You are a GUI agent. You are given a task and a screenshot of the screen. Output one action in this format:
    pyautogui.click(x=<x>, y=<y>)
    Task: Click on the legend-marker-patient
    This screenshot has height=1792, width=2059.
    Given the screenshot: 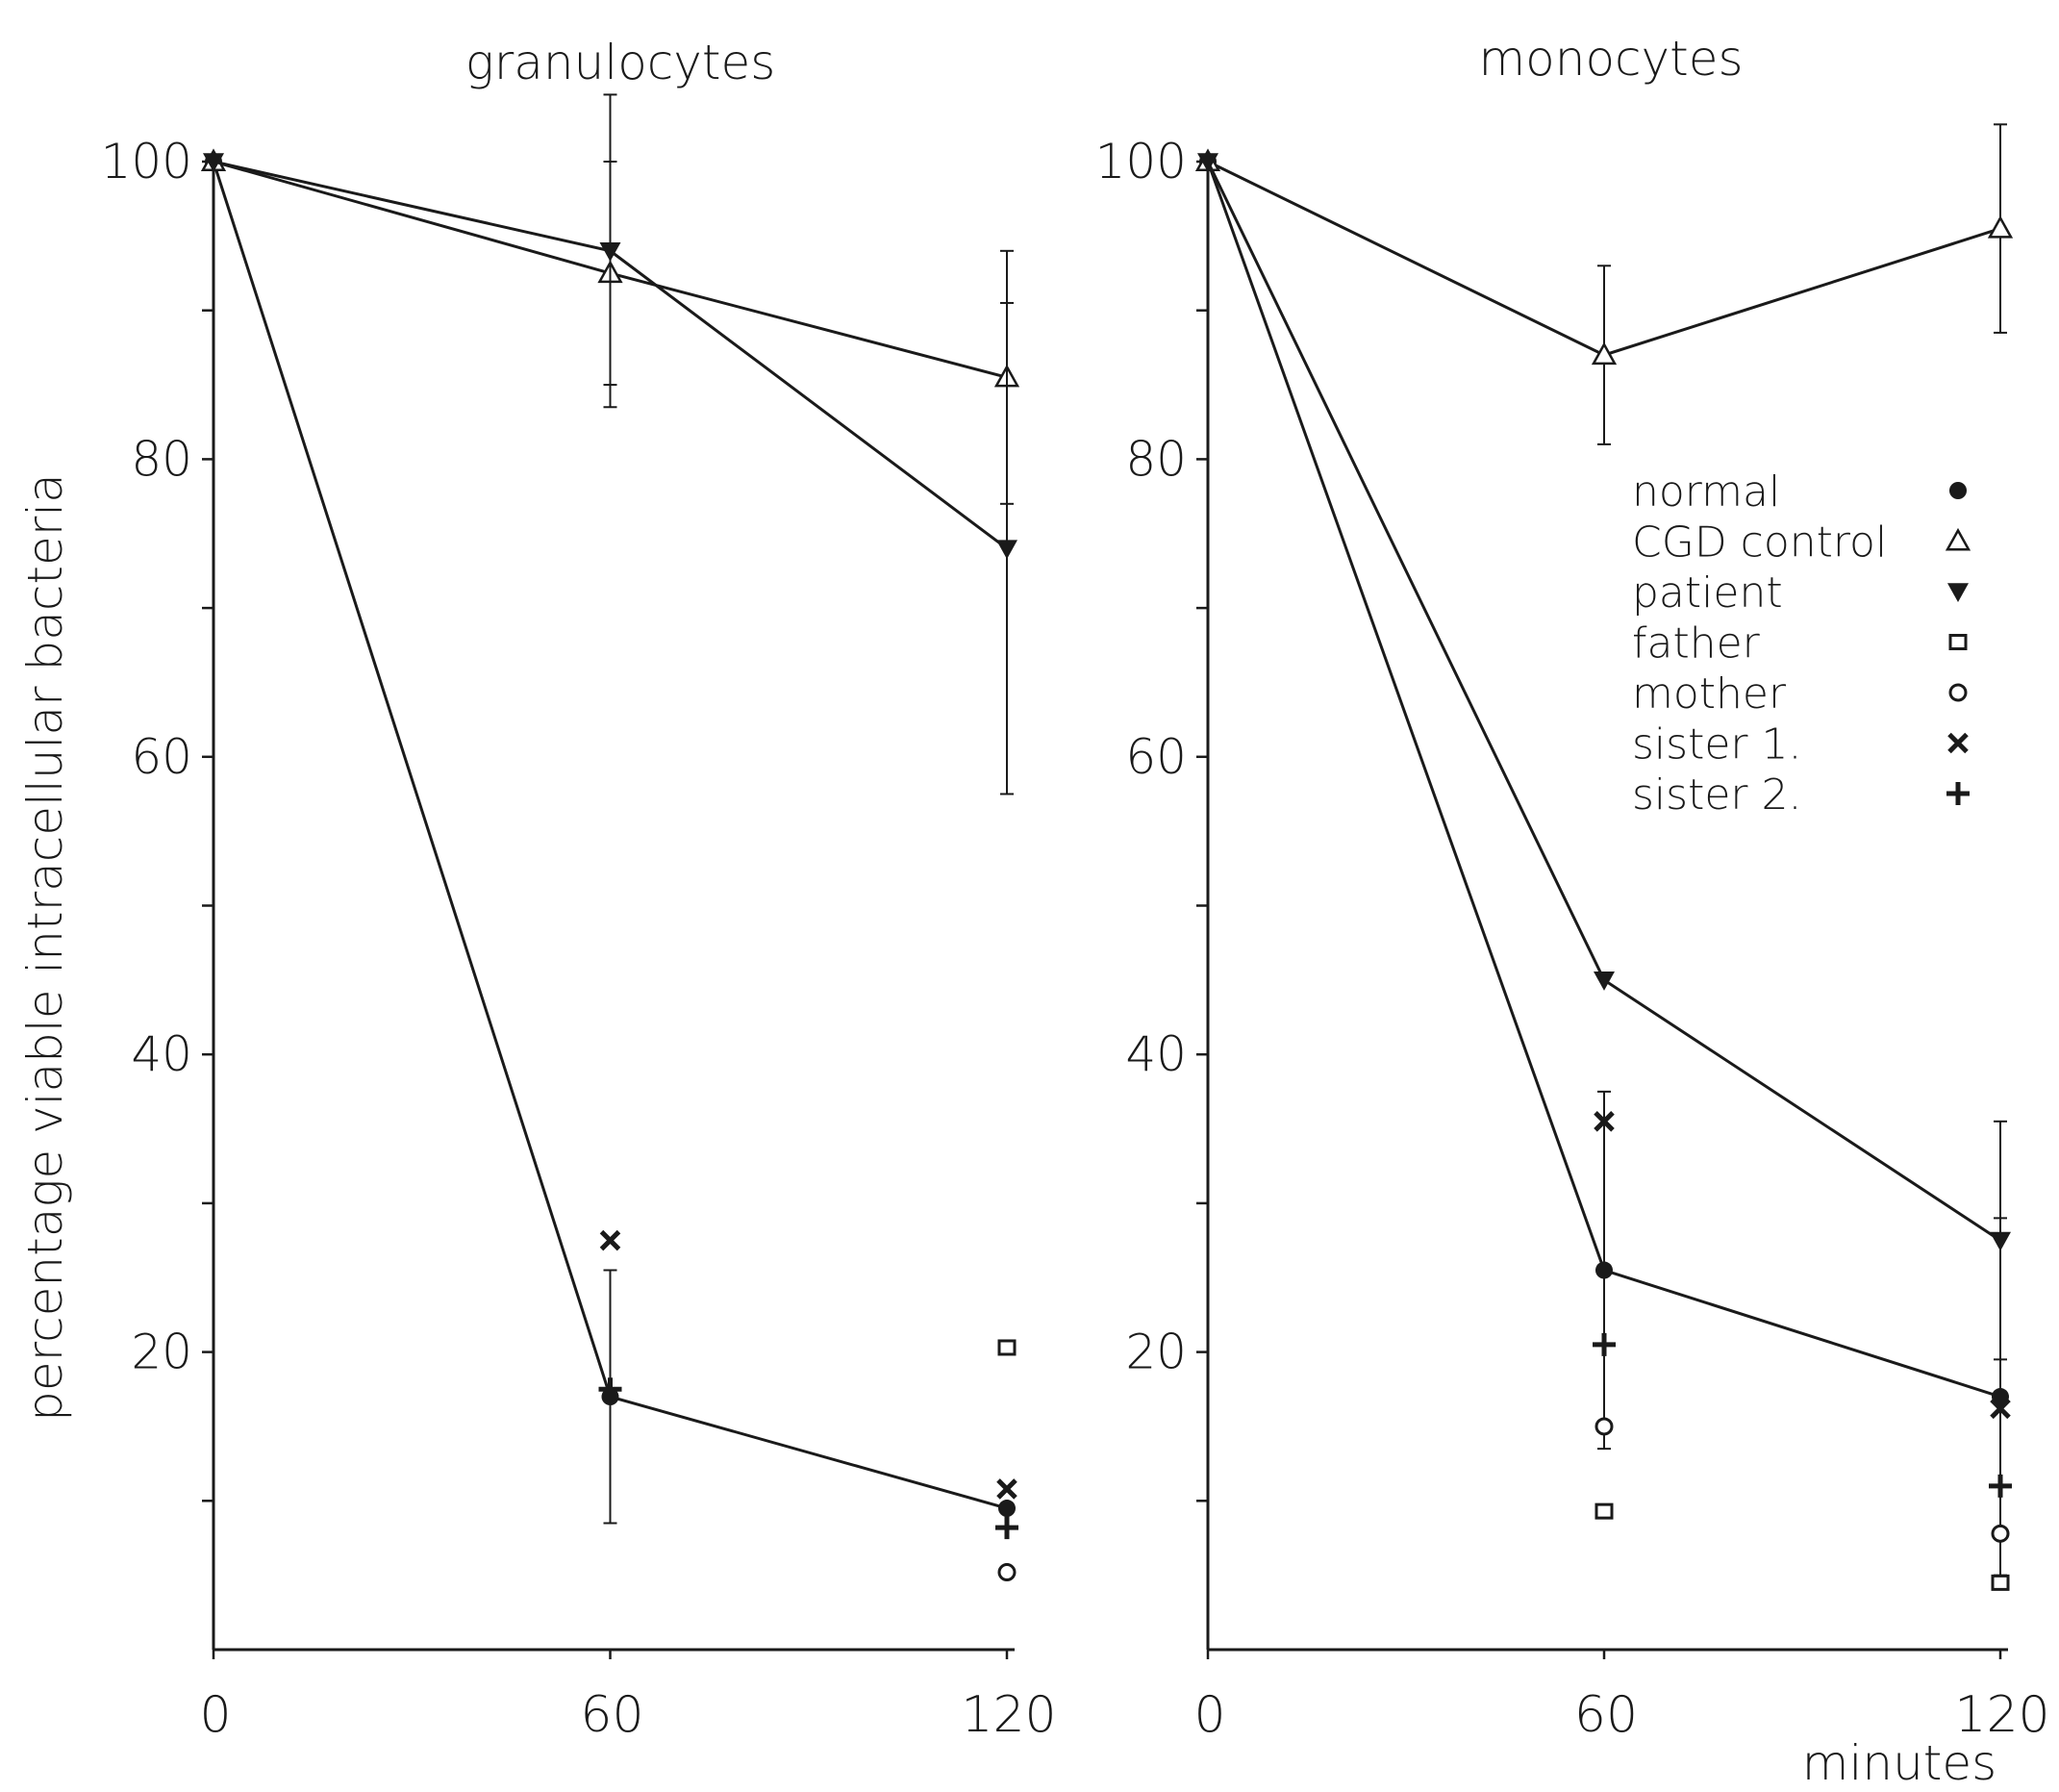 What is the action you would take?
    pyautogui.click(x=1958, y=593)
    